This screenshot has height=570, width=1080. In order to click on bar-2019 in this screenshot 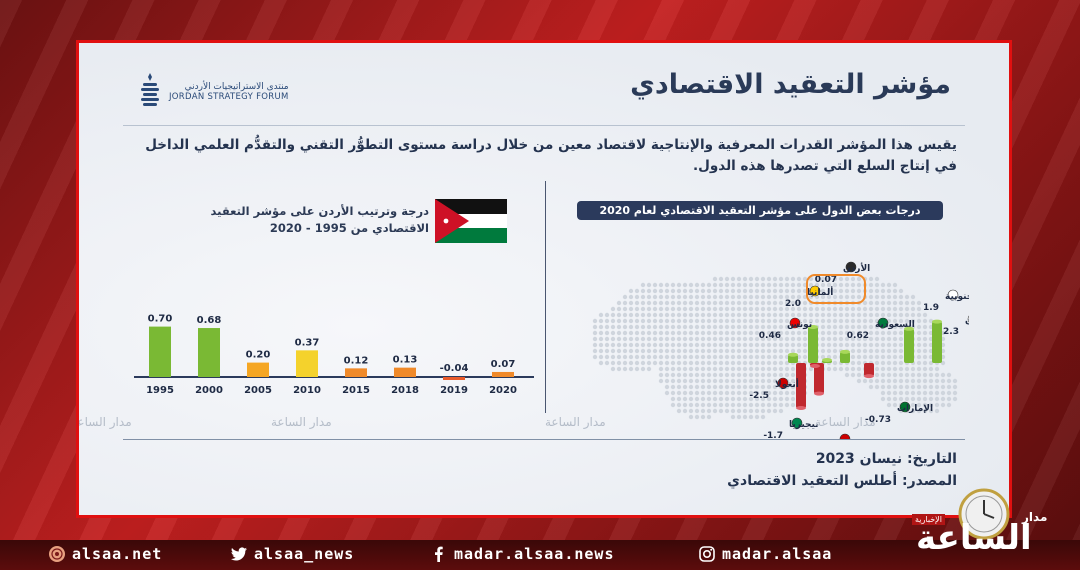, I will do `click(454, 378)`.